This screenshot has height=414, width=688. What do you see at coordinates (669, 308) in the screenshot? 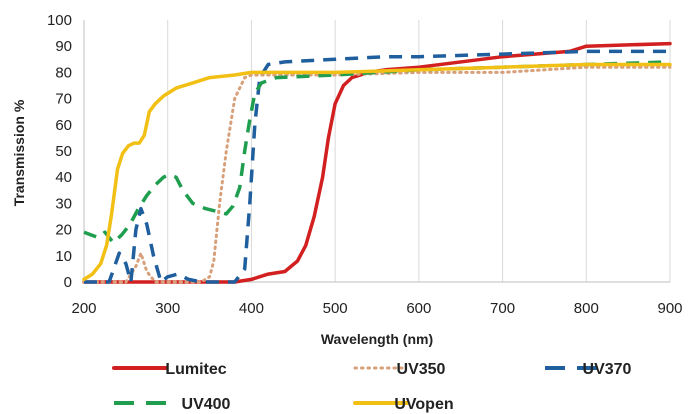
I see `x-tick-label-900: 900` at bounding box center [669, 308].